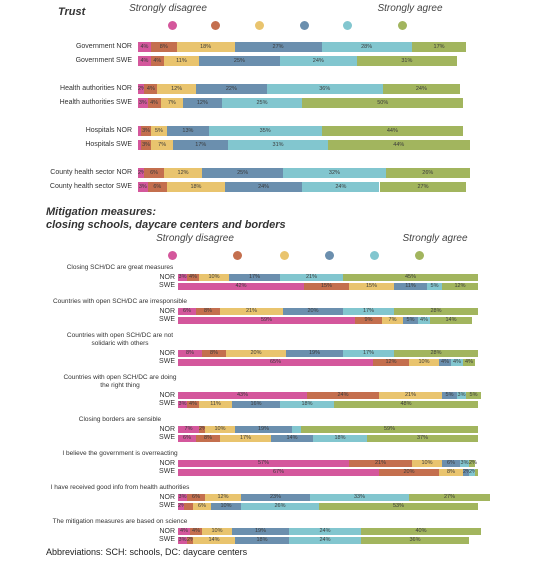 The image size is (541, 583). Describe the element at coordinates (476, 472) in the screenshot. I see `bar-segment` at that location.